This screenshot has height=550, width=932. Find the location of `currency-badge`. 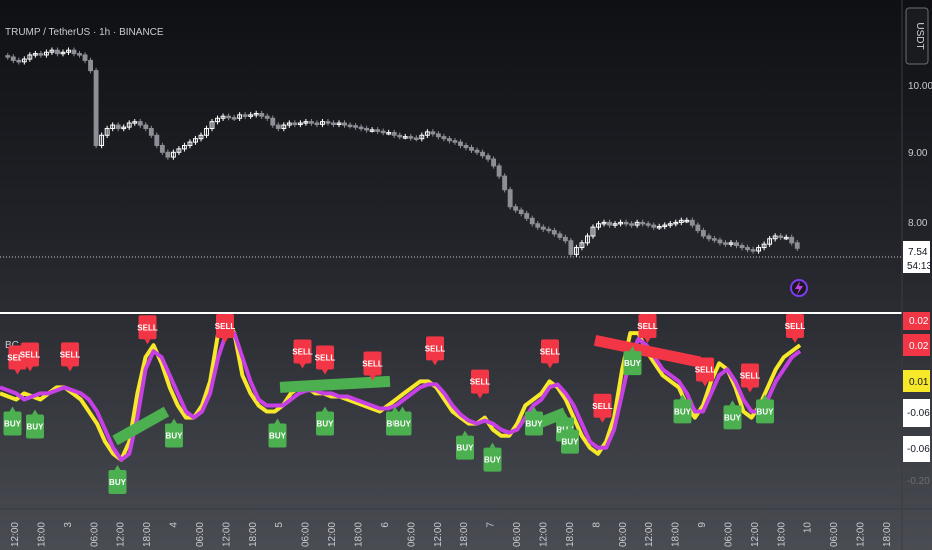

currency-badge is located at coordinates (917, 36).